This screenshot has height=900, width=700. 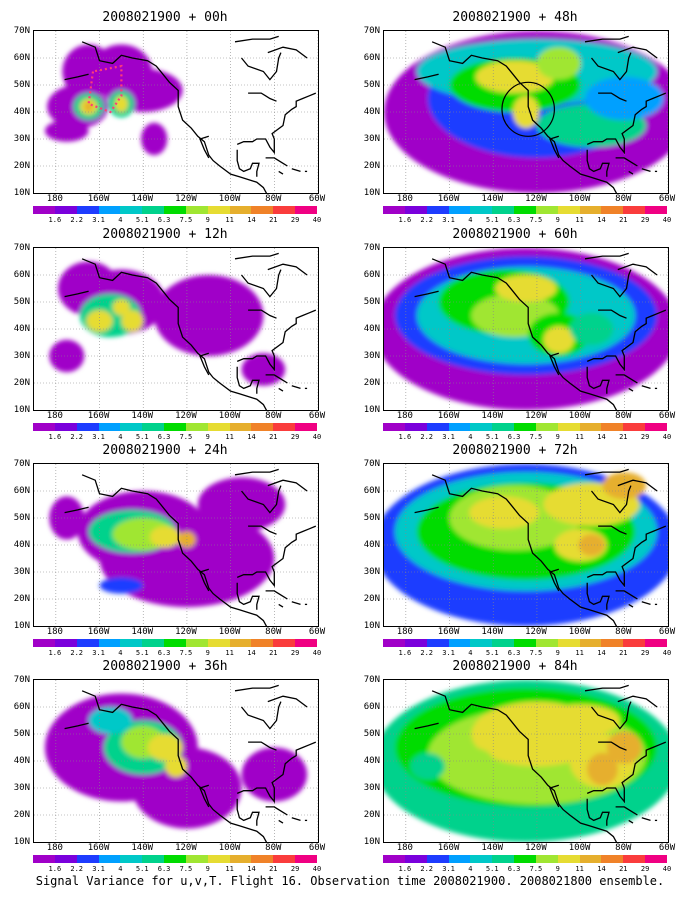 What do you see at coordinates (21, 815) in the screenshot?
I see `latitude-label: 20N` at bounding box center [21, 815].